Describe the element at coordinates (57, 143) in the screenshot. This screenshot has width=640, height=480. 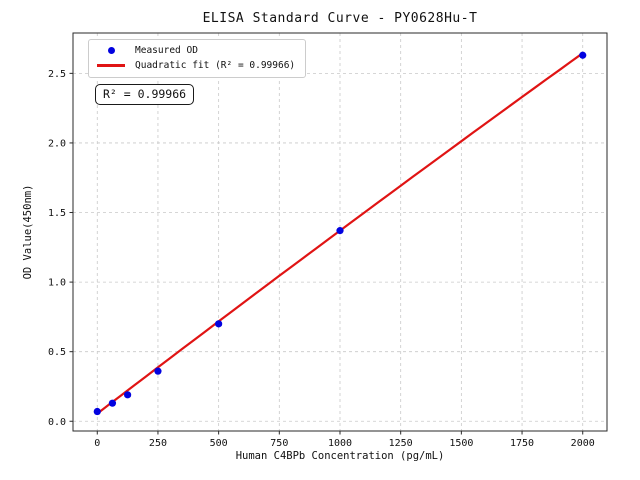
I see `y-tick-label: 2.0` at that location.